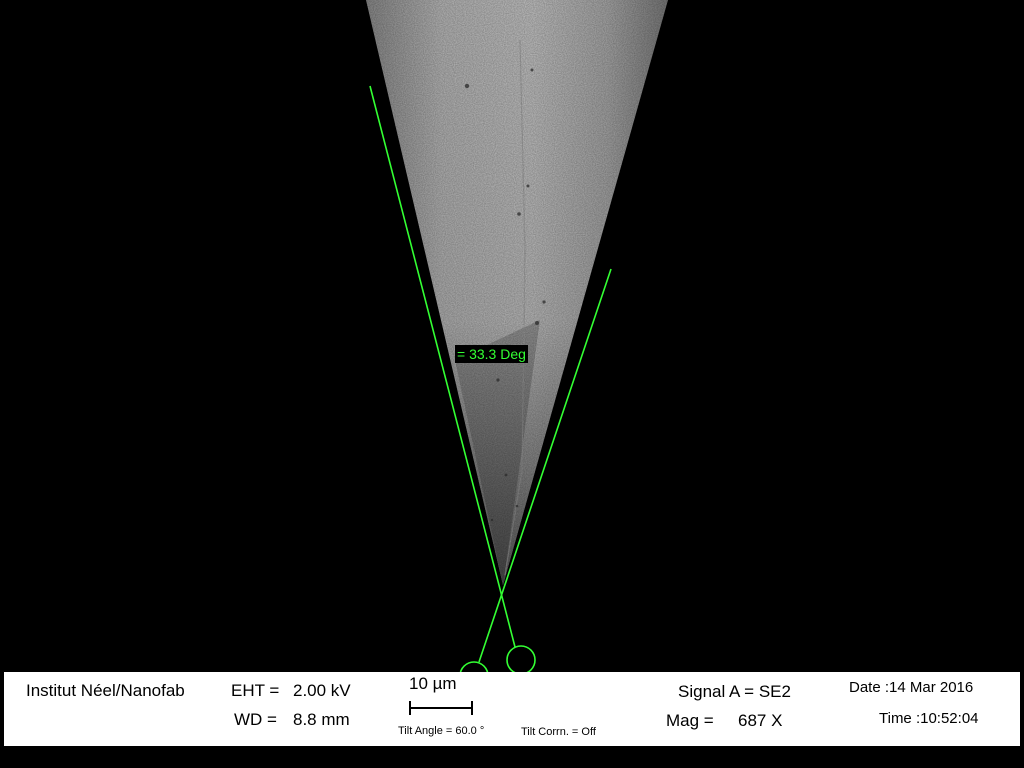 This screenshot has width=1024, height=768. What do you see at coordinates (558, 732) in the screenshot?
I see `tilt-correction-label: Tilt Corrn. = Off` at bounding box center [558, 732].